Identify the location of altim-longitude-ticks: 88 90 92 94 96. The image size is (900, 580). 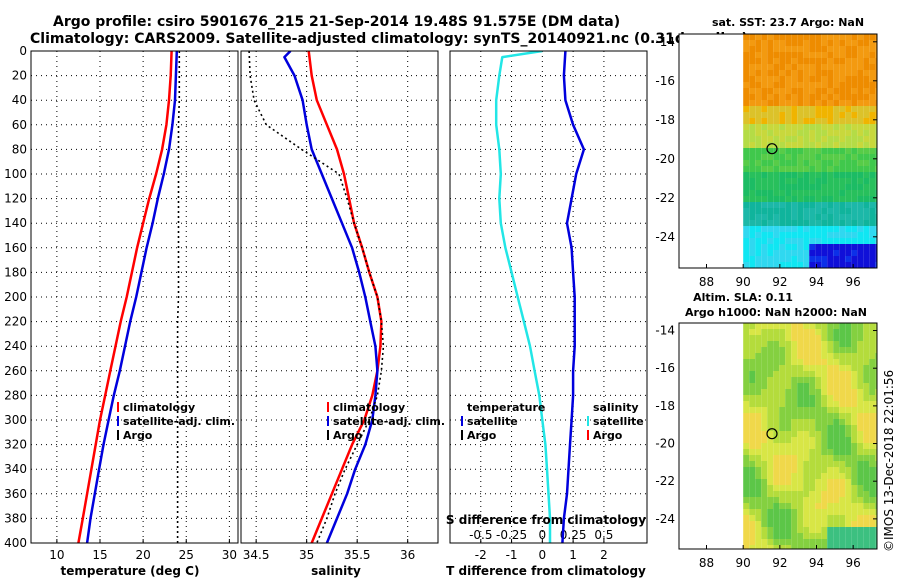
(780, 557).